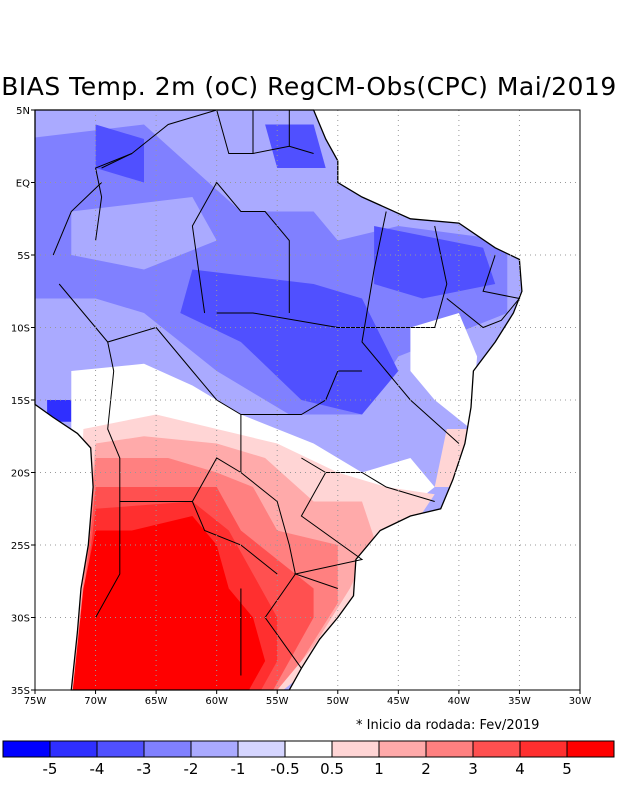 Image resolution: width=618 pixels, height=800 pixels. I want to click on lat-label-5N: 5N, so click(23, 111).